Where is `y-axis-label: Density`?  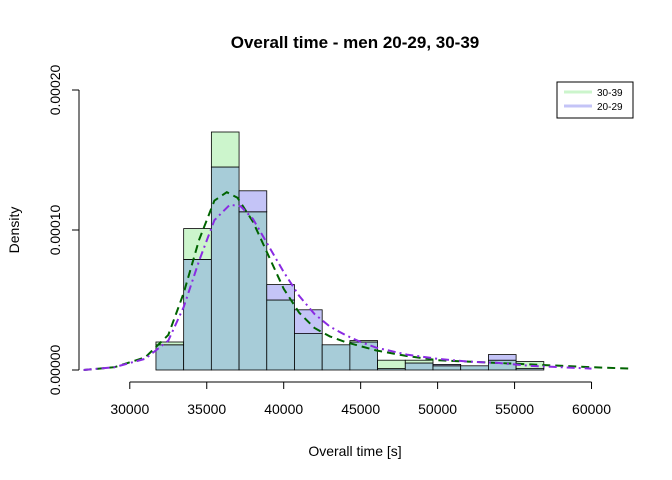
y-axis-label: Density is located at coordinates (14, 230).